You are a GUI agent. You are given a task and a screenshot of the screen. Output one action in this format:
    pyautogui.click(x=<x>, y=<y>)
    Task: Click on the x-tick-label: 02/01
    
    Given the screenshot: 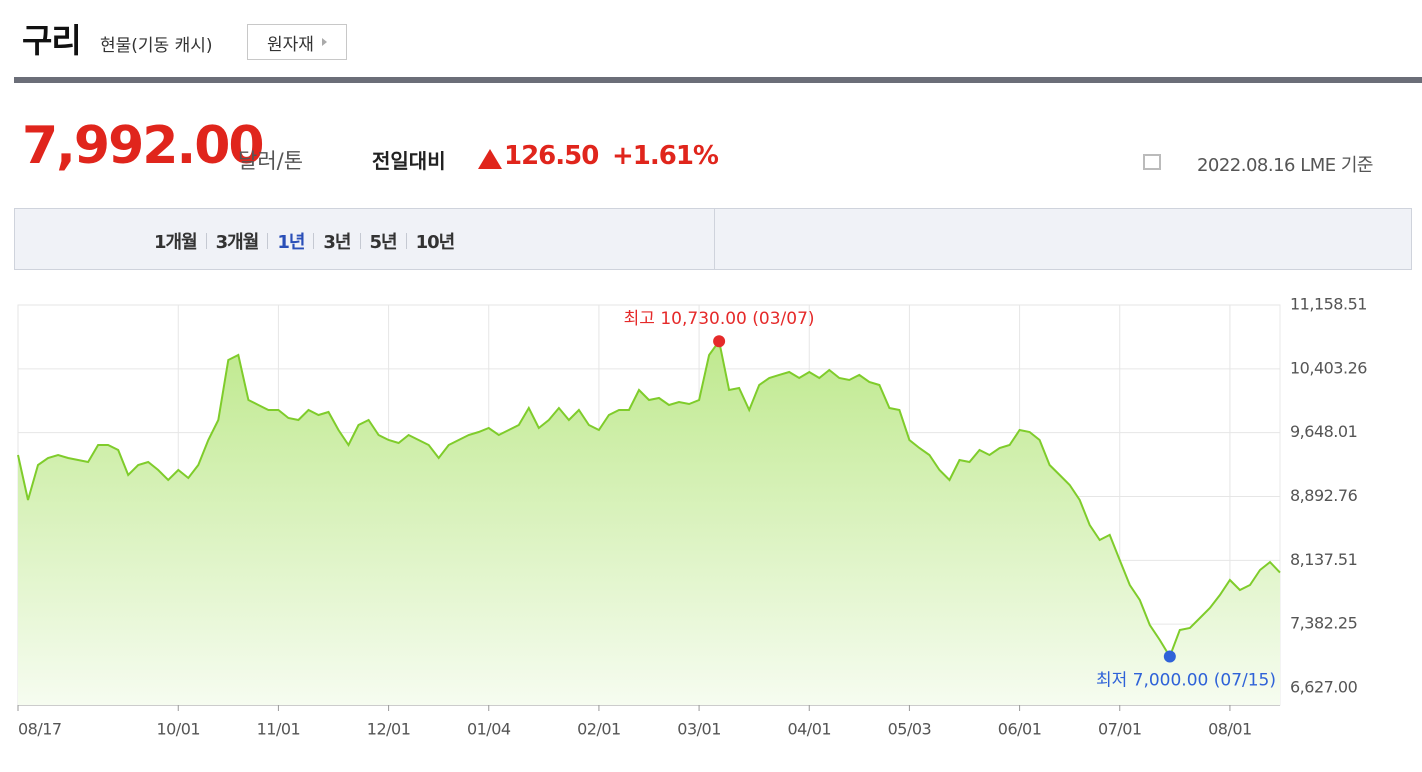 What is the action you would take?
    pyautogui.click(x=599, y=729)
    